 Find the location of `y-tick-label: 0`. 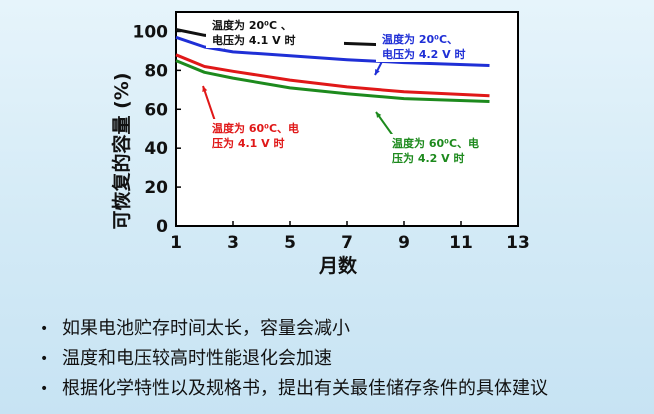

y-tick-label: 0 is located at coordinates (162, 227).